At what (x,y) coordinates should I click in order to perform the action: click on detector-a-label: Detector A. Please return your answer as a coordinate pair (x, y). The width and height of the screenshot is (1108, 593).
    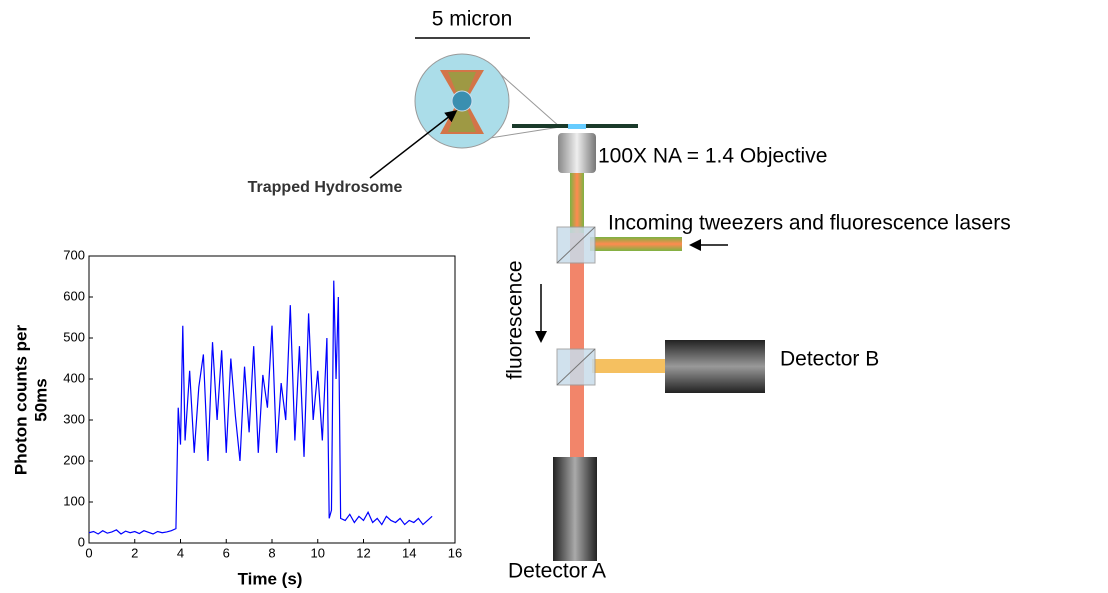
    Looking at the image, I should click on (557, 571).